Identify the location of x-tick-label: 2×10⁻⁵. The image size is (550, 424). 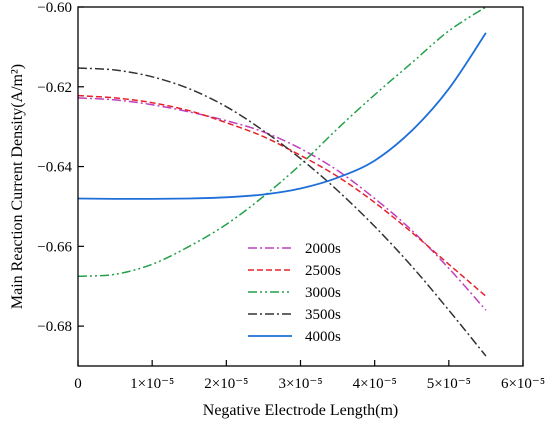
(226, 384).